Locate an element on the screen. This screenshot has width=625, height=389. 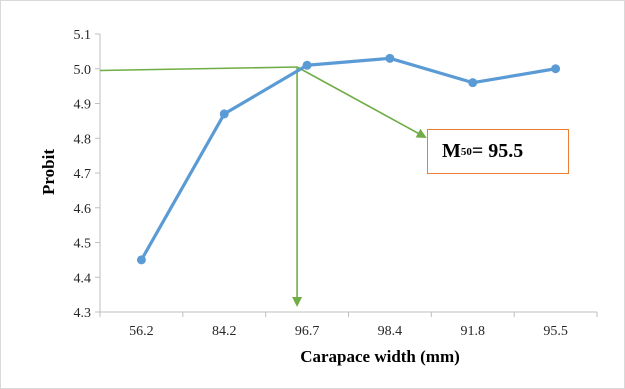
x-tick-label: 98.4 is located at coordinates (390, 331).